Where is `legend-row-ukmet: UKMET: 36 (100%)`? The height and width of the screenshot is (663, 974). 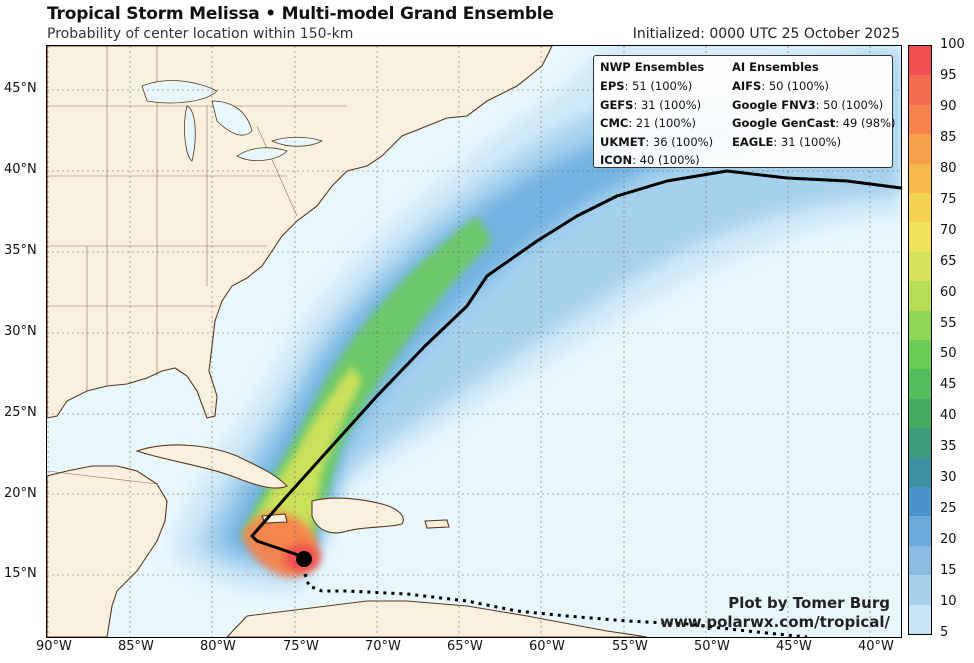 legend-row-ukmet: UKMET: 36 (100%) is located at coordinates (657, 141).